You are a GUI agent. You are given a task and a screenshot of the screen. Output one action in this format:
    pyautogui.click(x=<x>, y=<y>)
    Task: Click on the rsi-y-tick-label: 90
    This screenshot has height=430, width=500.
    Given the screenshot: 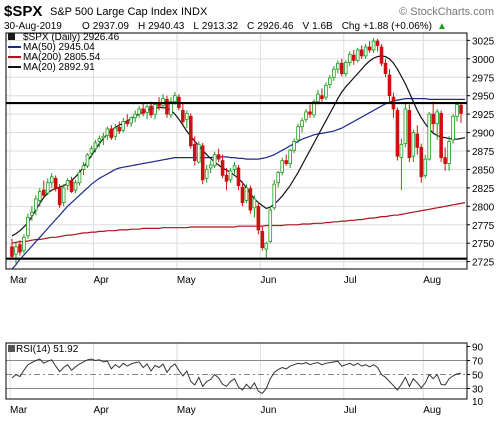 What is the action you would take?
    pyautogui.click(x=478, y=348)
    